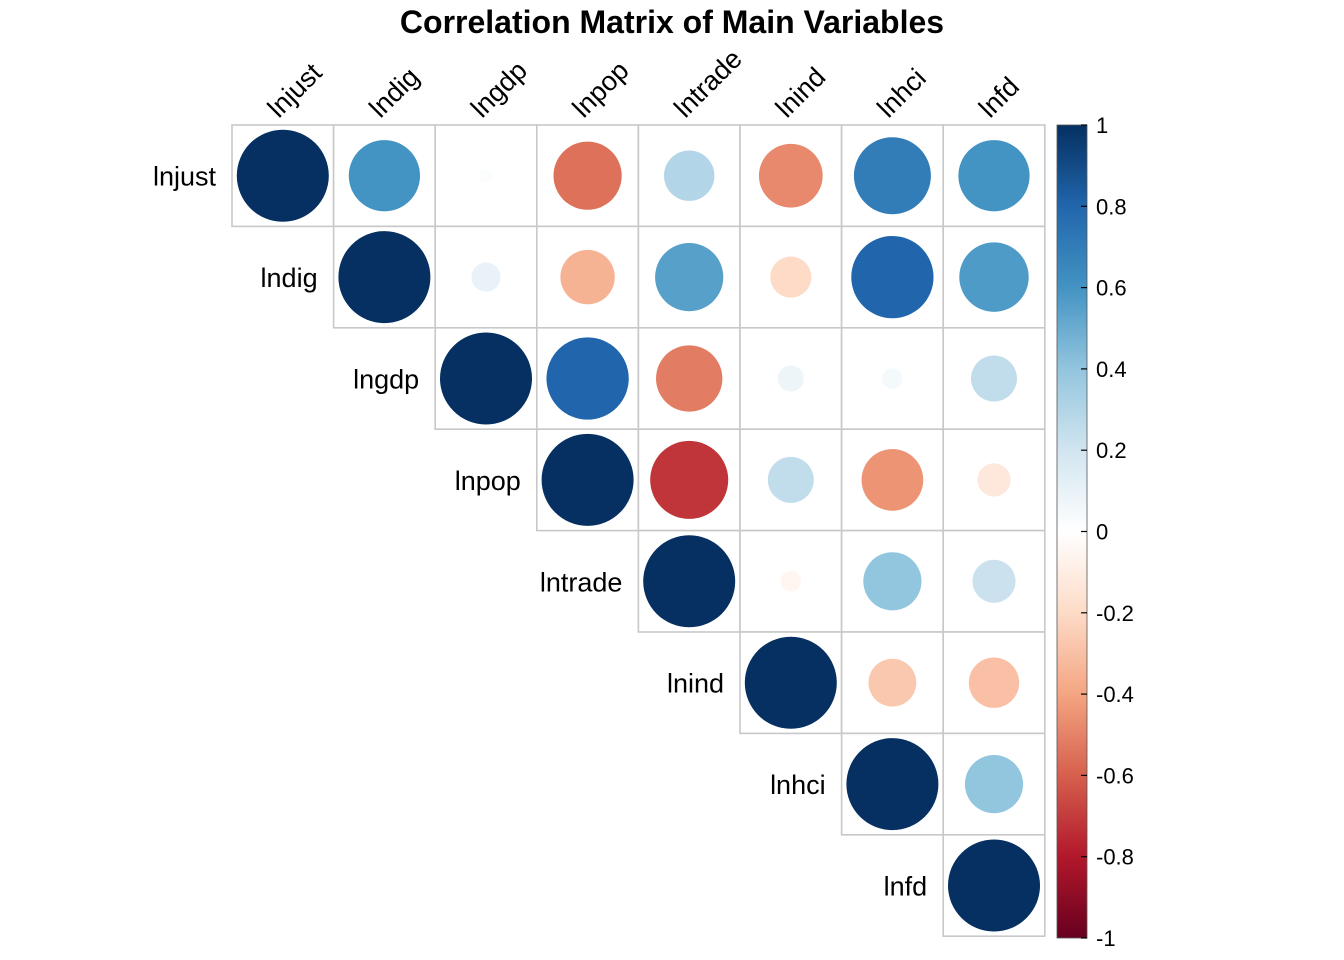  Describe the element at coordinates (295, 90) in the screenshot. I see `col-label-lnjust: lnjust` at that location.